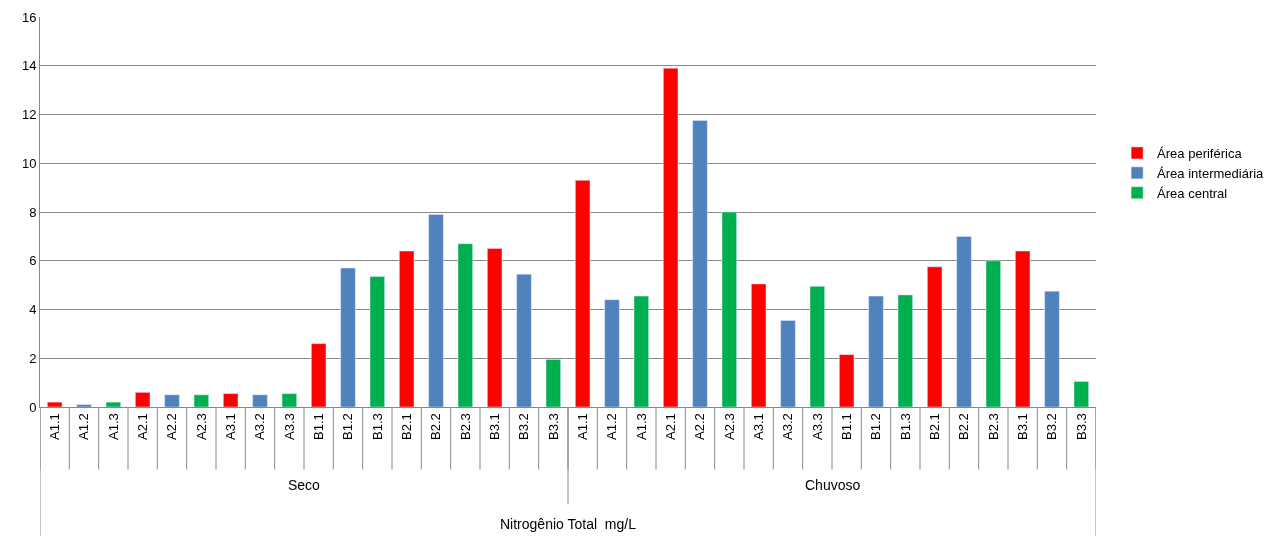 The width and height of the screenshot is (1286, 542). I want to click on y-tick-label: 12, so click(29, 115).